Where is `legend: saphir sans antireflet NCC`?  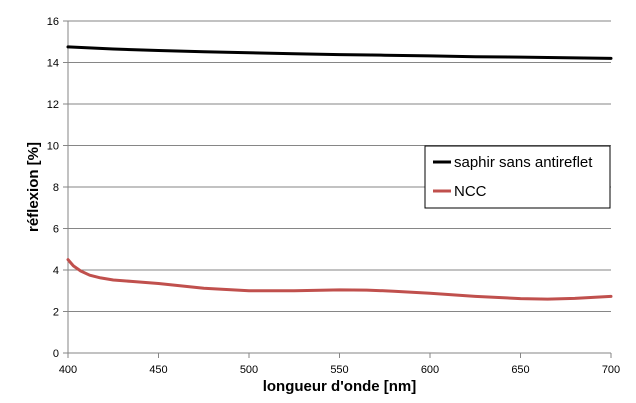 legend: saphir sans antireflet NCC is located at coordinates (517, 177).